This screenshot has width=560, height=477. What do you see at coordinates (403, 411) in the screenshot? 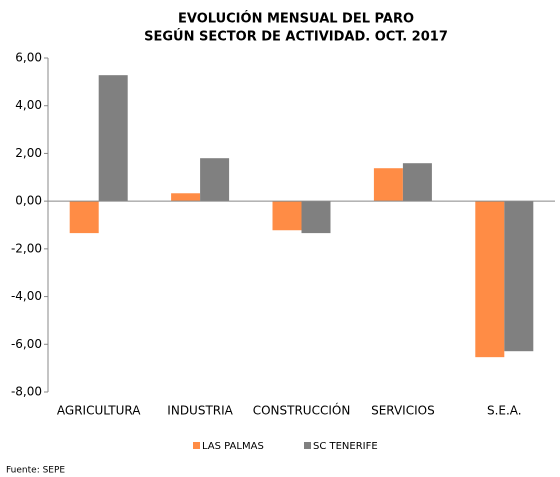
I see `x-tick-label: SERVICIOS` at bounding box center [403, 411].